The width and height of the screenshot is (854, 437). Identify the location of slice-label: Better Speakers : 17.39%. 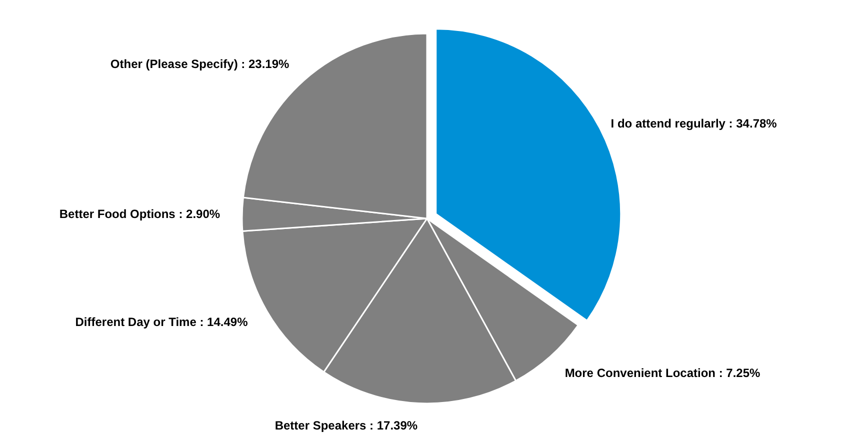
(346, 425).